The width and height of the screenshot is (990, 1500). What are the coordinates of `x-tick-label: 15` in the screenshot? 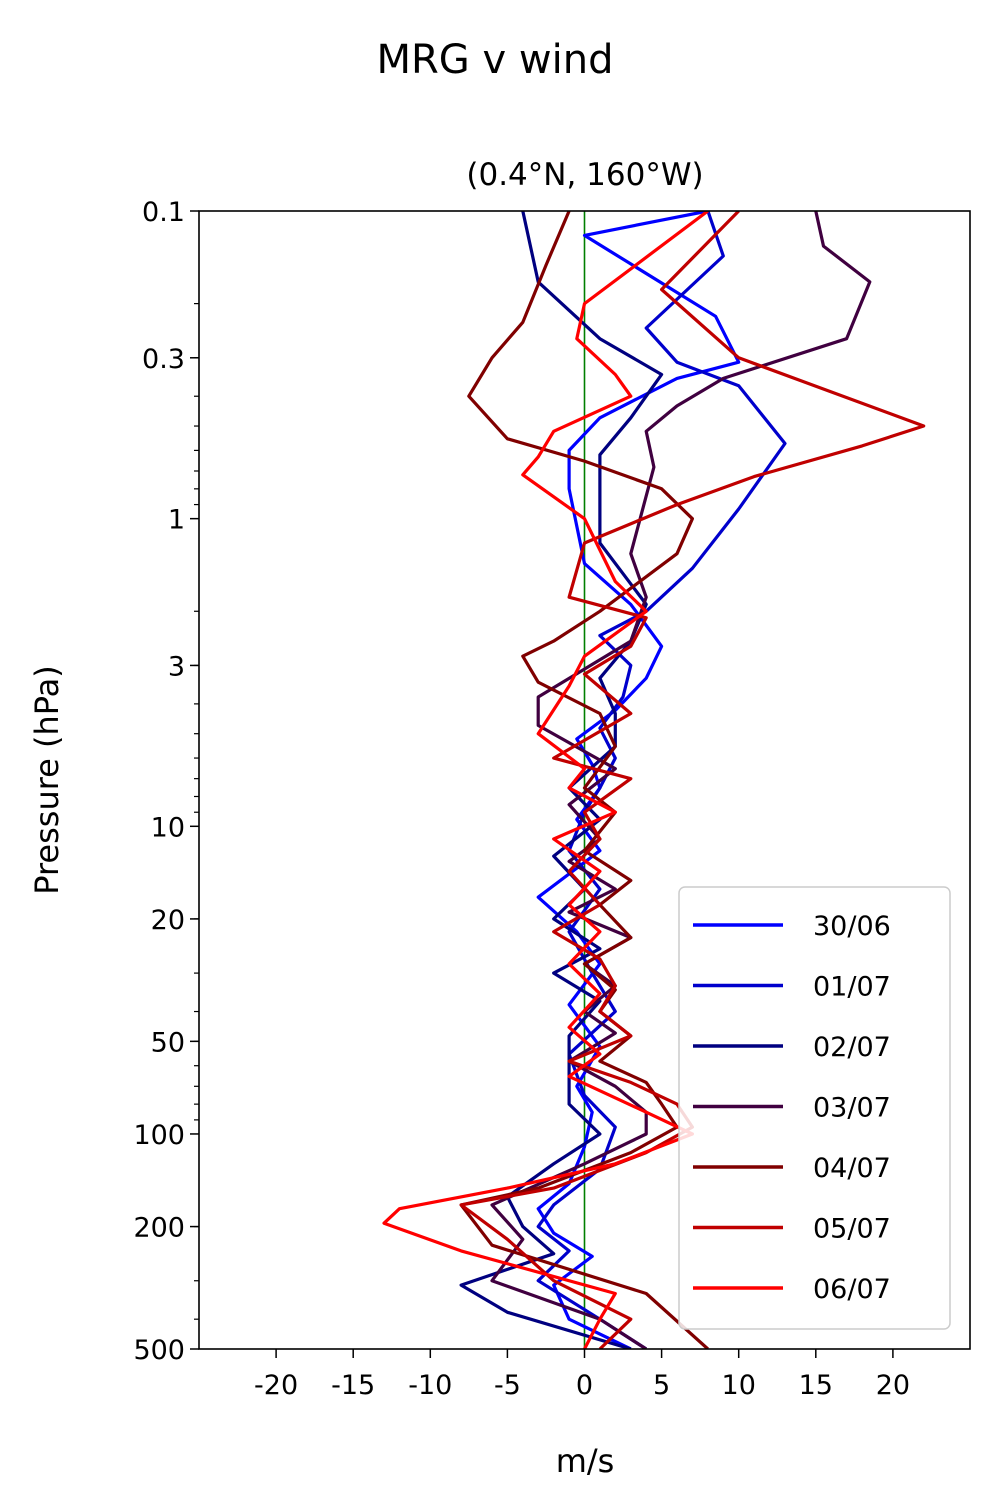 It's located at (816, 1385).